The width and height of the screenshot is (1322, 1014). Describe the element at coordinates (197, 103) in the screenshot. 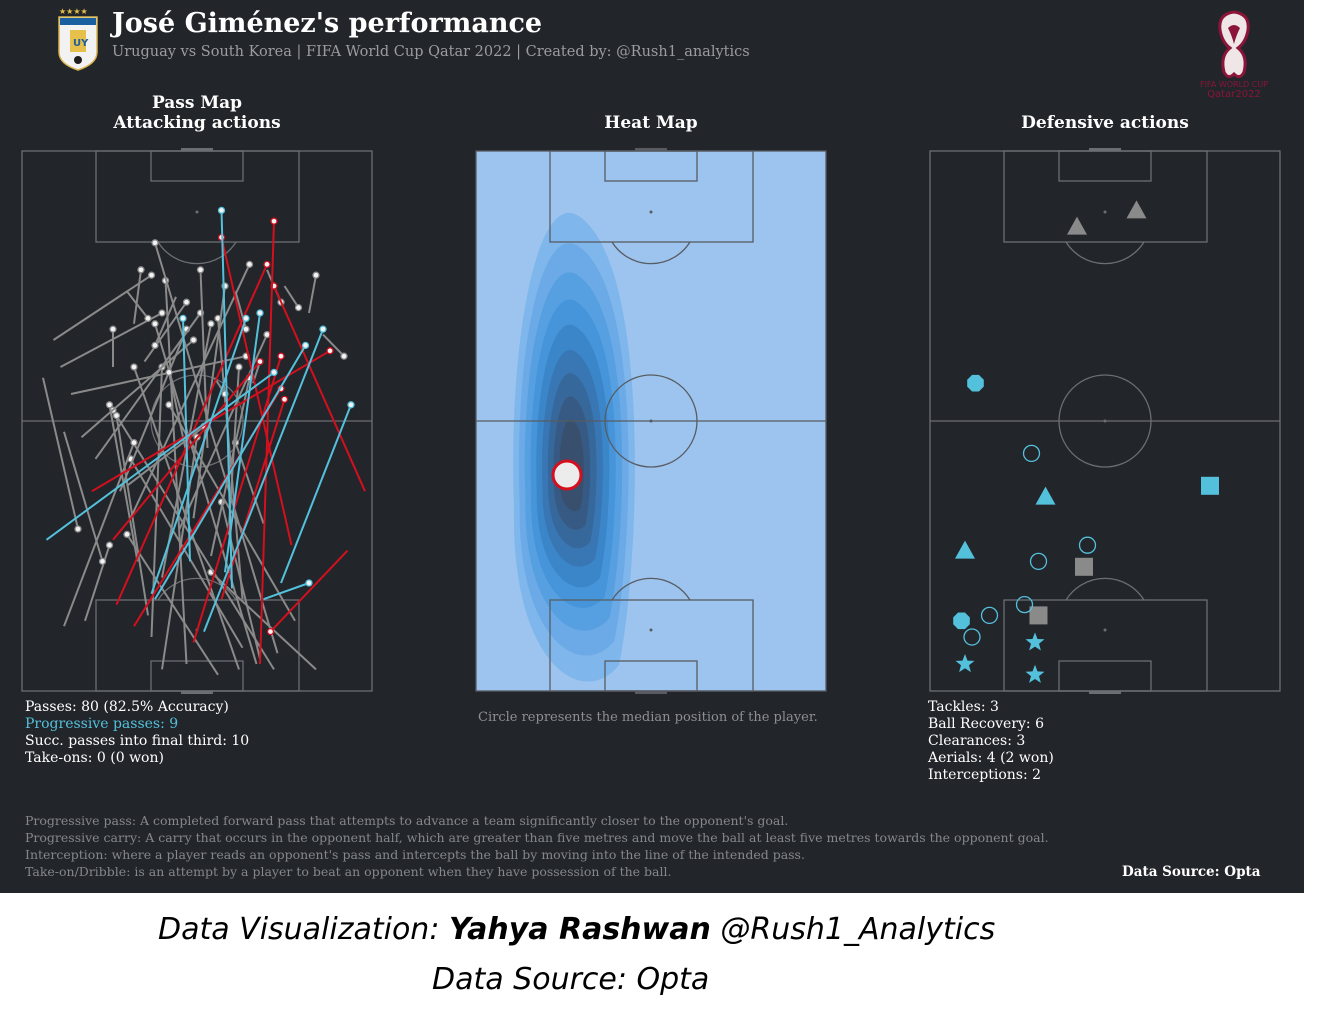

I see `pass-map-title-line1: Pass Map` at that location.